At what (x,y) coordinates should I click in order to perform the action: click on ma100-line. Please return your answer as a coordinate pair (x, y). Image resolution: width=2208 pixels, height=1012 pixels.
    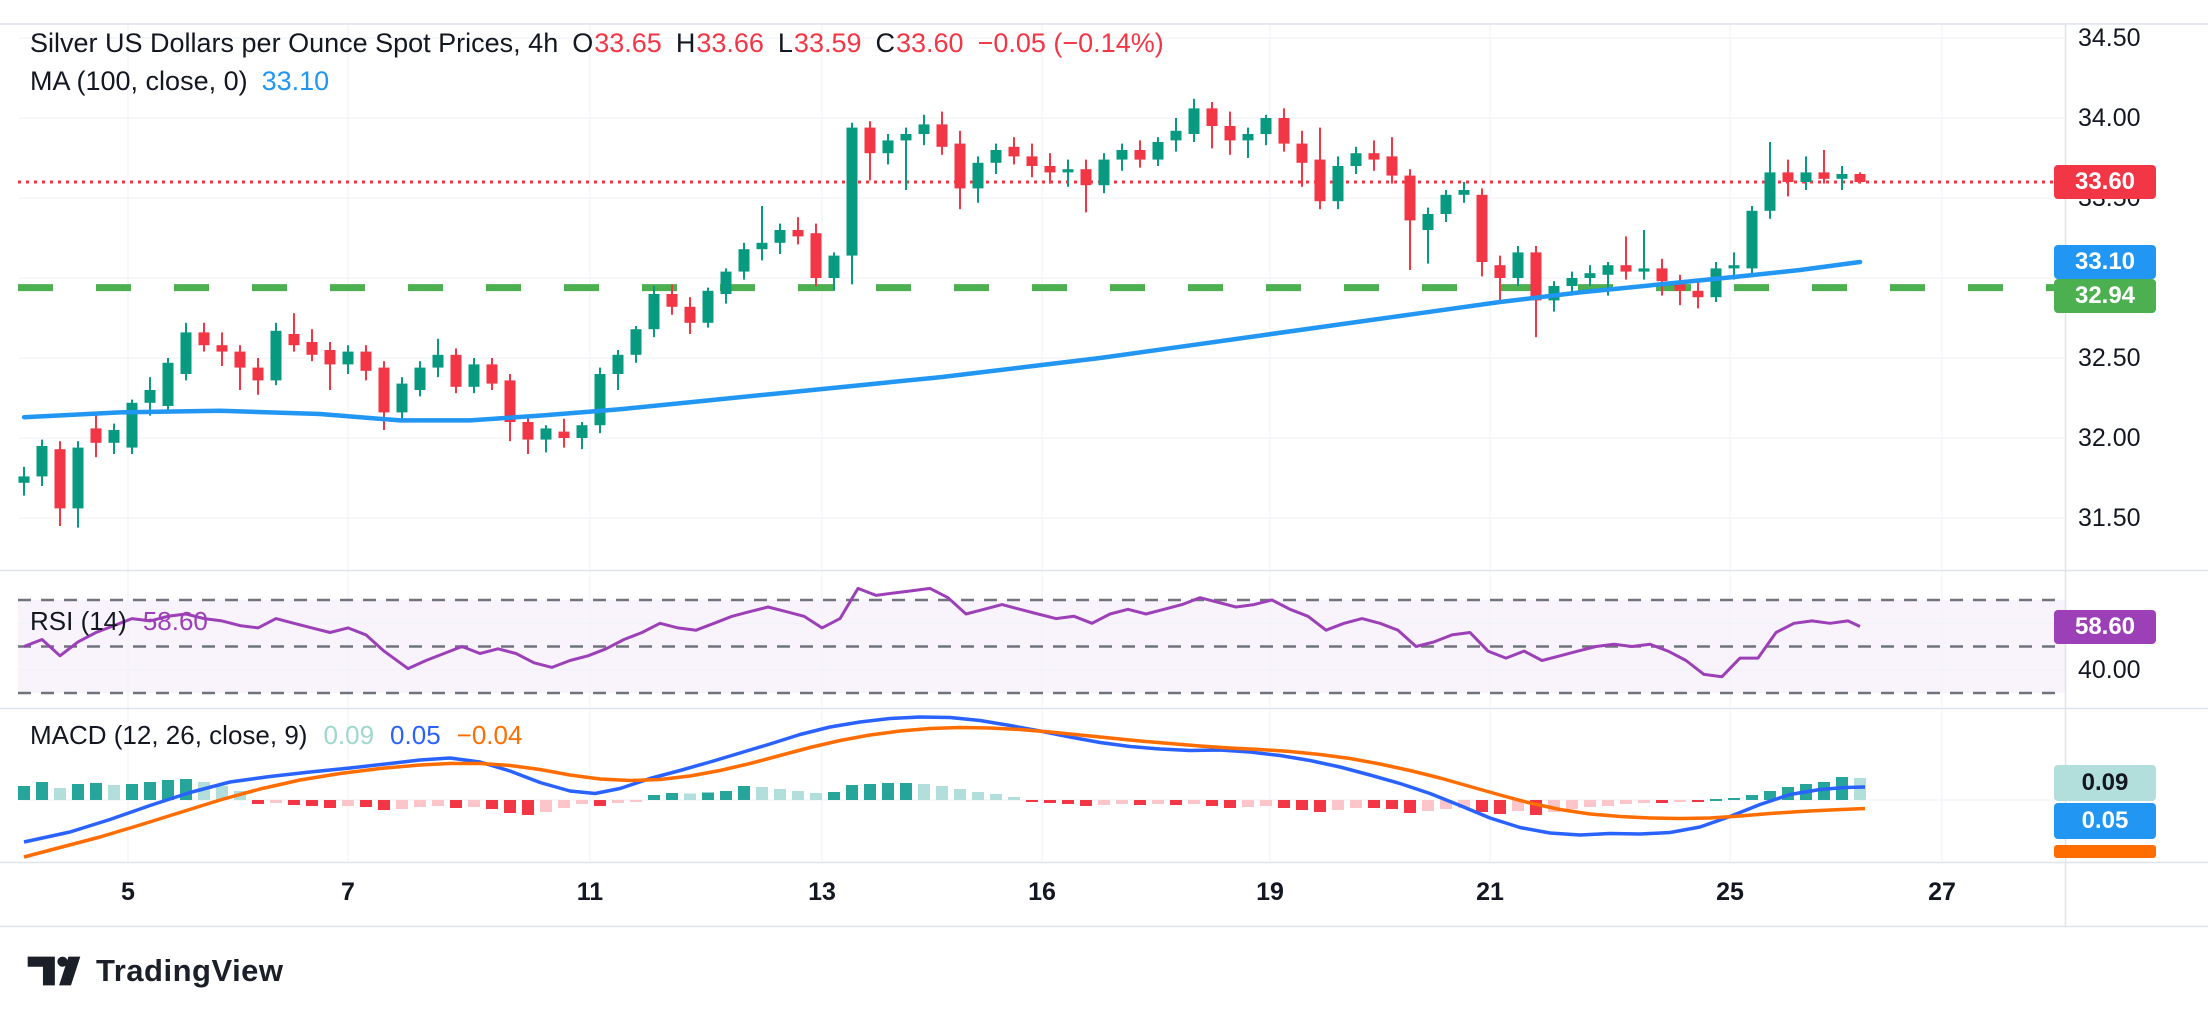
    Looking at the image, I should click on (942, 341).